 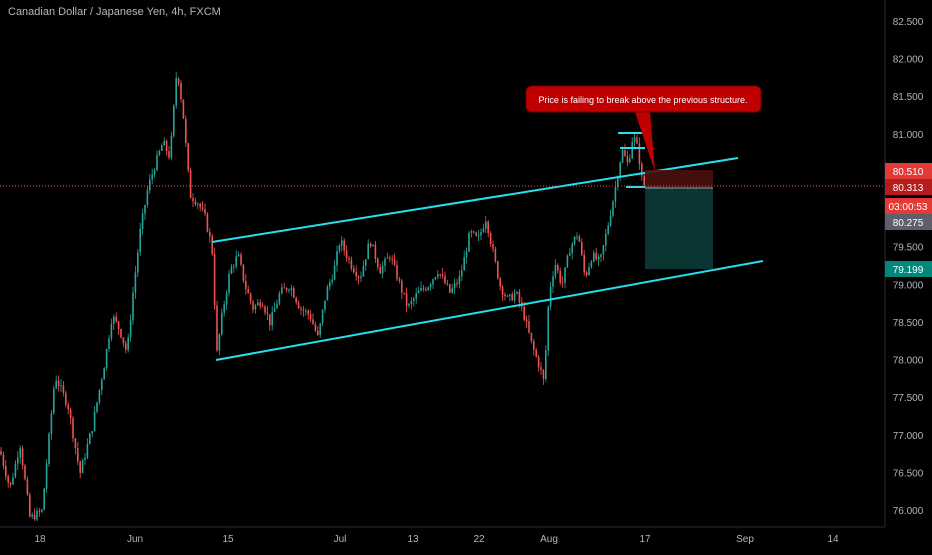 I want to click on time-tick-label: Sep, so click(x=745, y=539).